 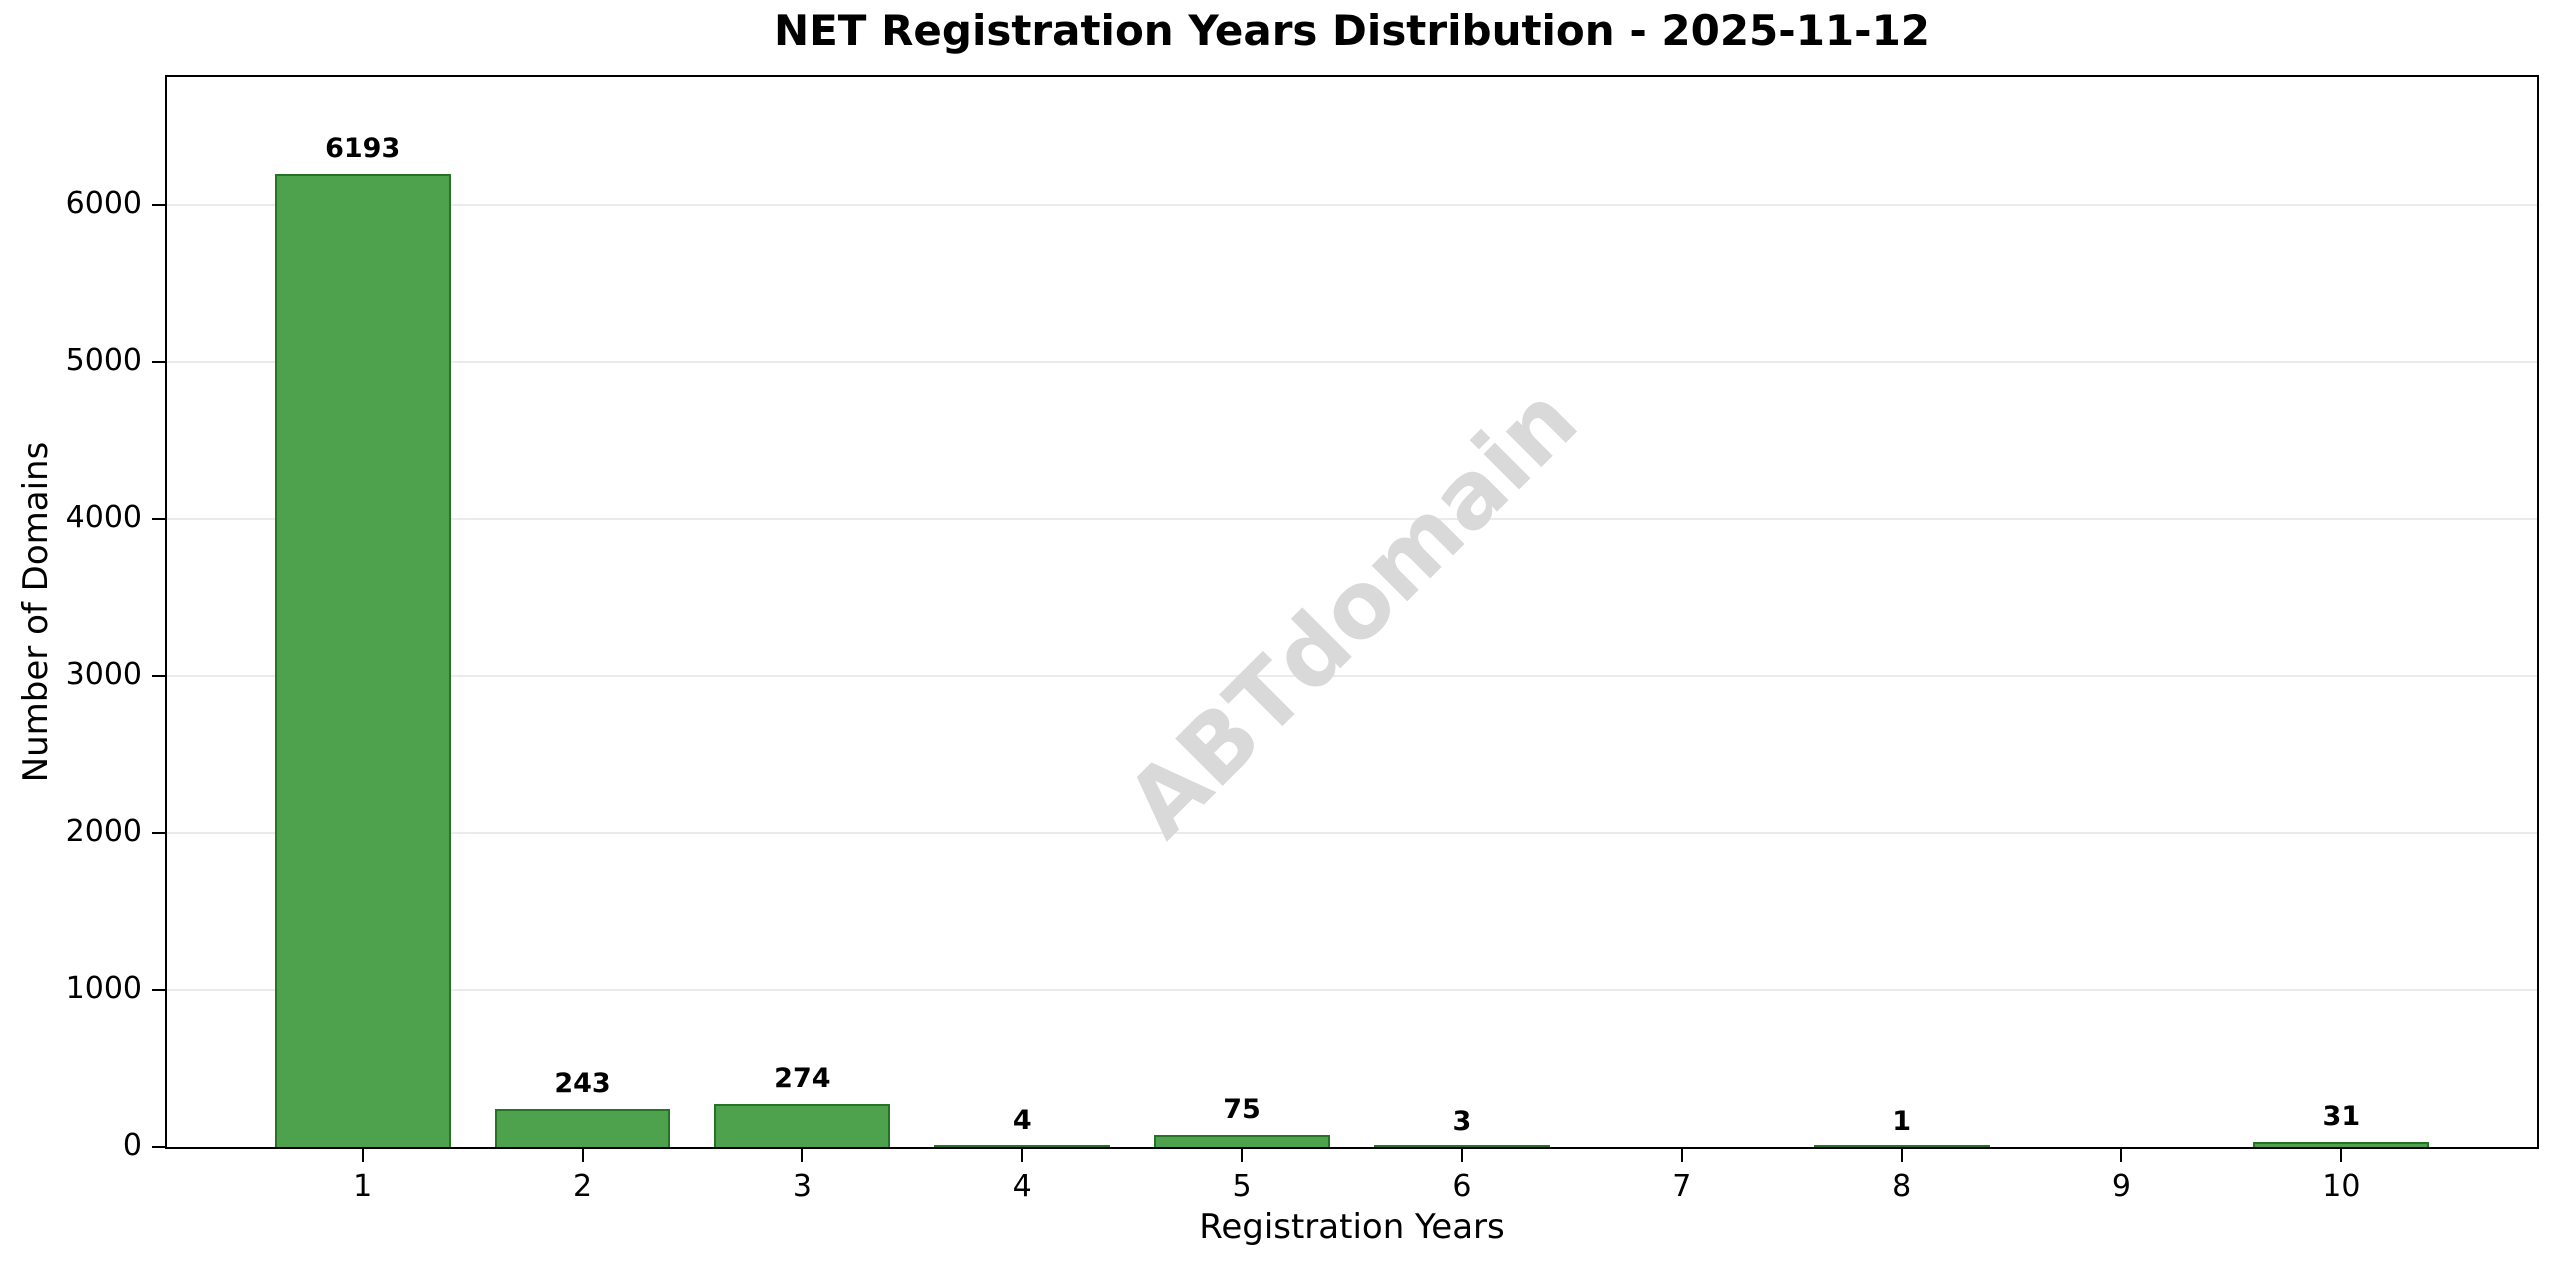 What do you see at coordinates (1902, 1121) in the screenshot?
I see `bar-value-label: 1` at bounding box center [1902, 1121].